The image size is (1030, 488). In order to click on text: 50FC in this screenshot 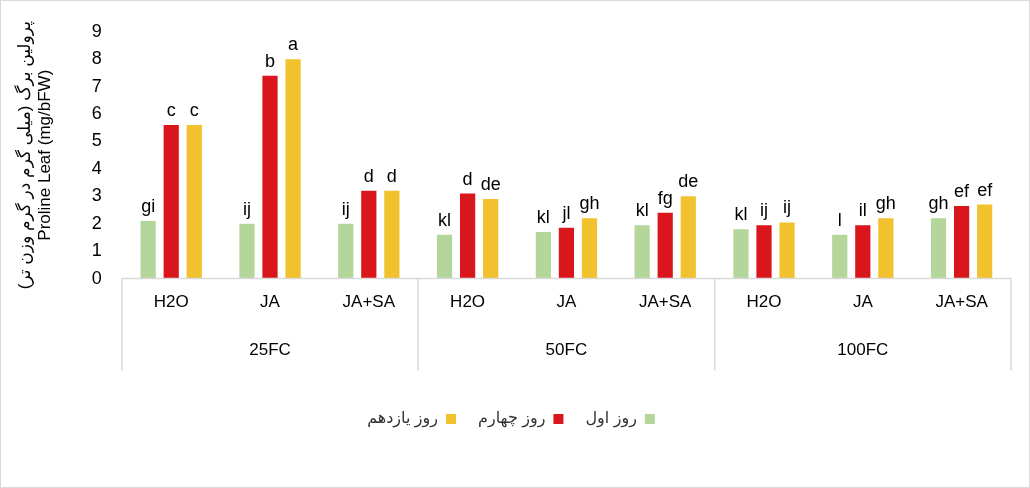, I will do `click(566, 350)`.